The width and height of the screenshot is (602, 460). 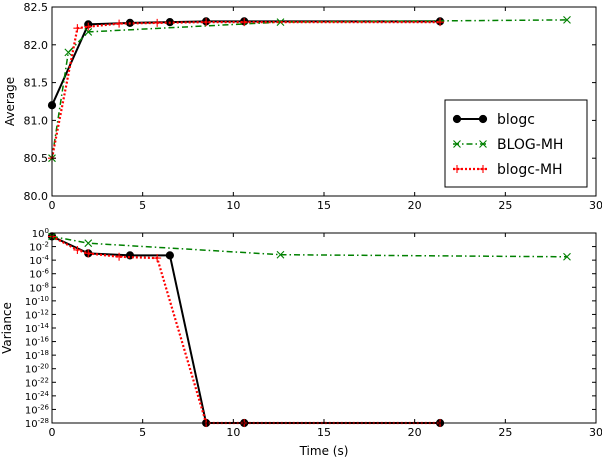 I want to click on y-tick-label: 10⁻², so click(x=39, y=247).